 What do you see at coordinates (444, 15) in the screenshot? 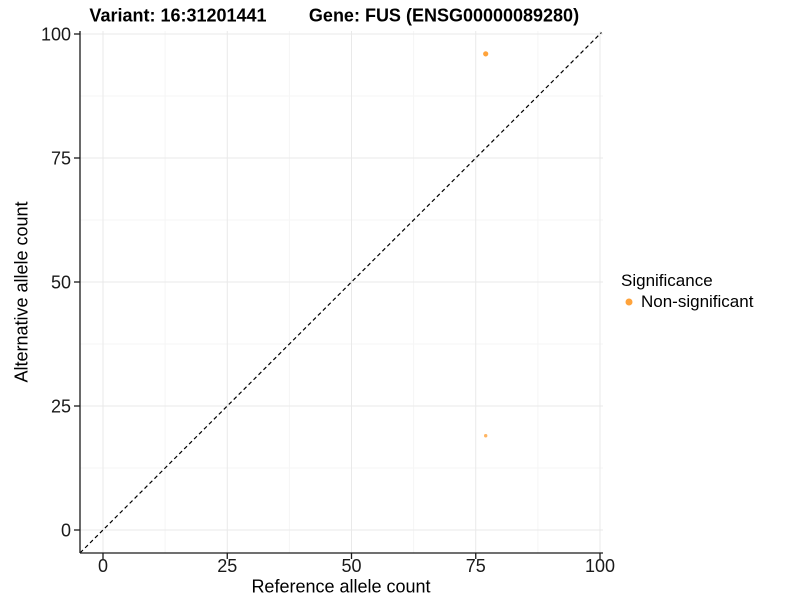
I see `plot-title-gene: Gene: FUS (ENSG00000089280)` at bounding box center [444, 15].